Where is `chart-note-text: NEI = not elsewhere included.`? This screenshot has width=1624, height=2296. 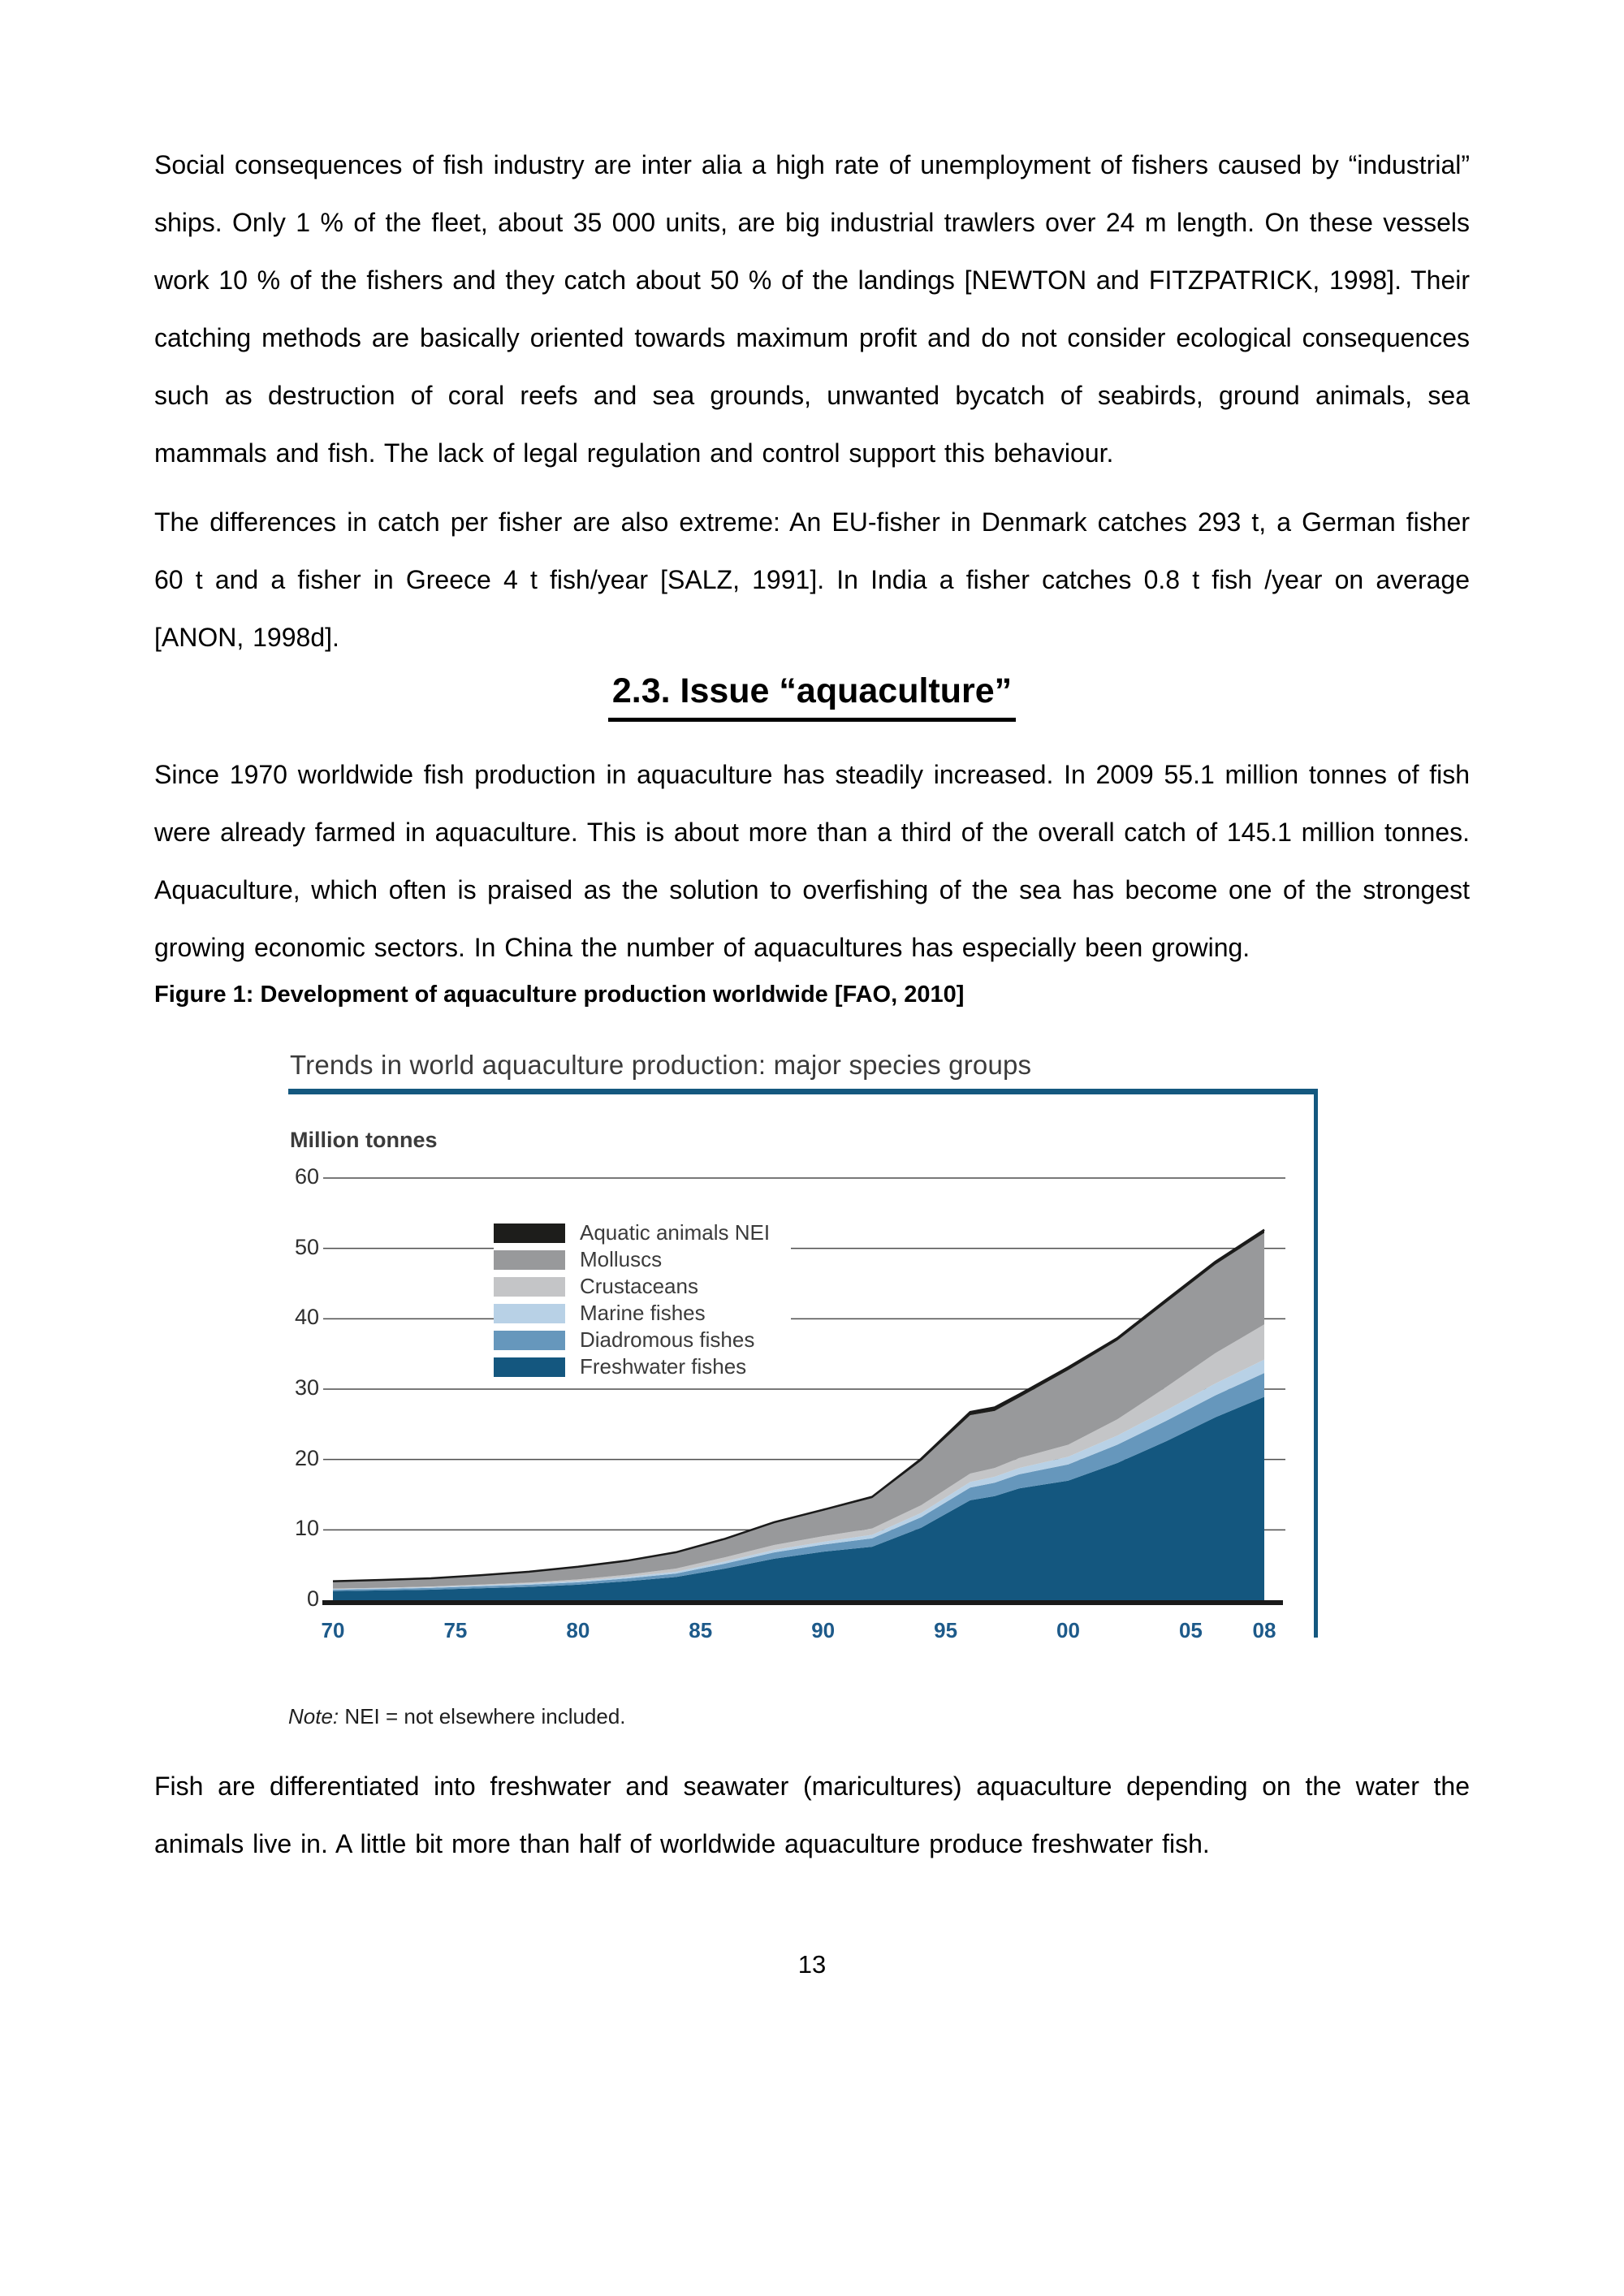 chart-note-text: NEI = not elsewhere included. is located at coordinates (482, 1716).